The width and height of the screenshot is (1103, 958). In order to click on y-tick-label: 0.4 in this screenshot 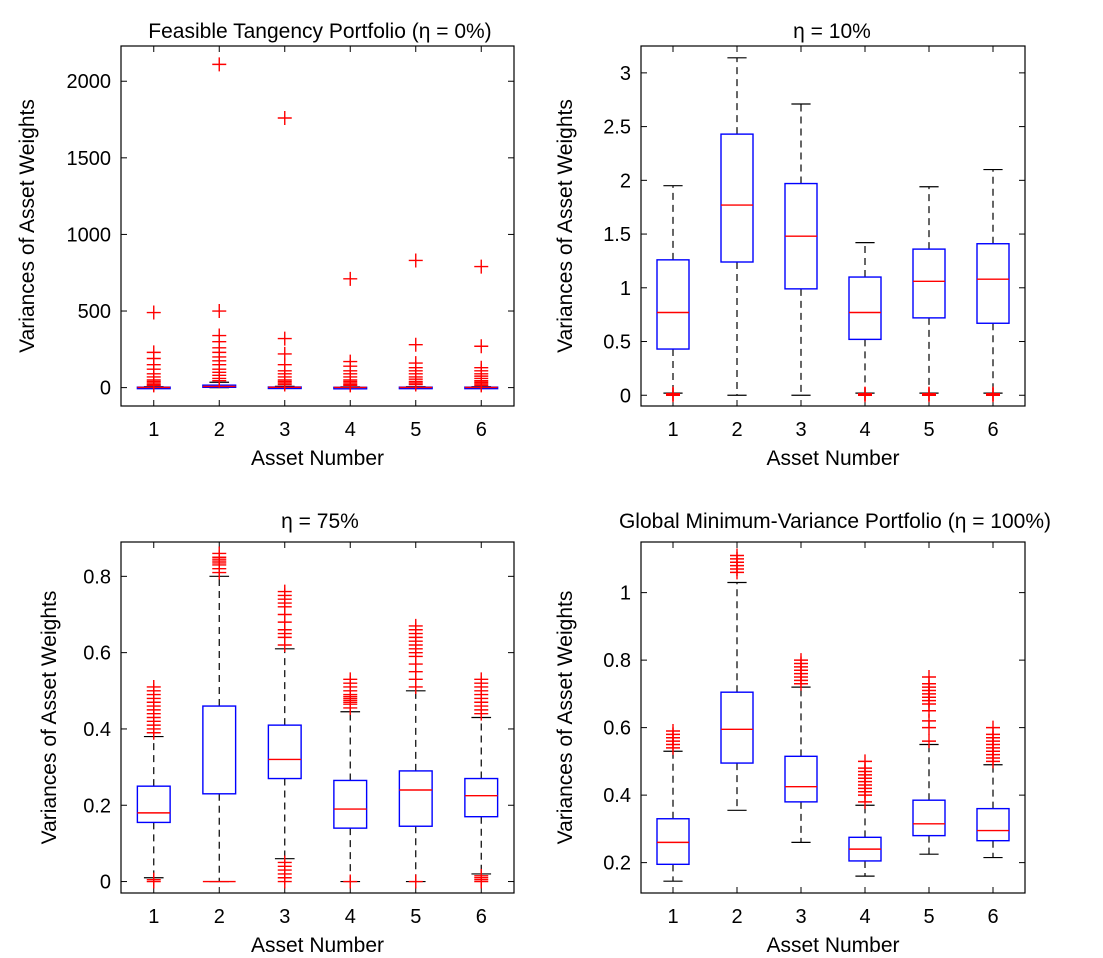, I will do `click(97, 730)`.